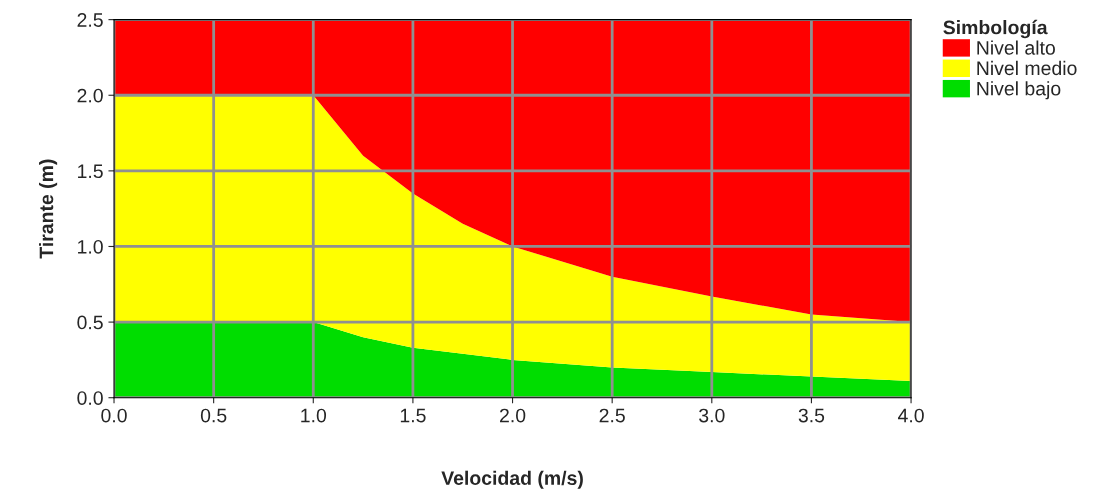 The width and height of the screenshot is (1107, 491). Describe the element at coordinates (1016, 47) in the screenshot. I see `legend-label: Nivel alto` at that location.